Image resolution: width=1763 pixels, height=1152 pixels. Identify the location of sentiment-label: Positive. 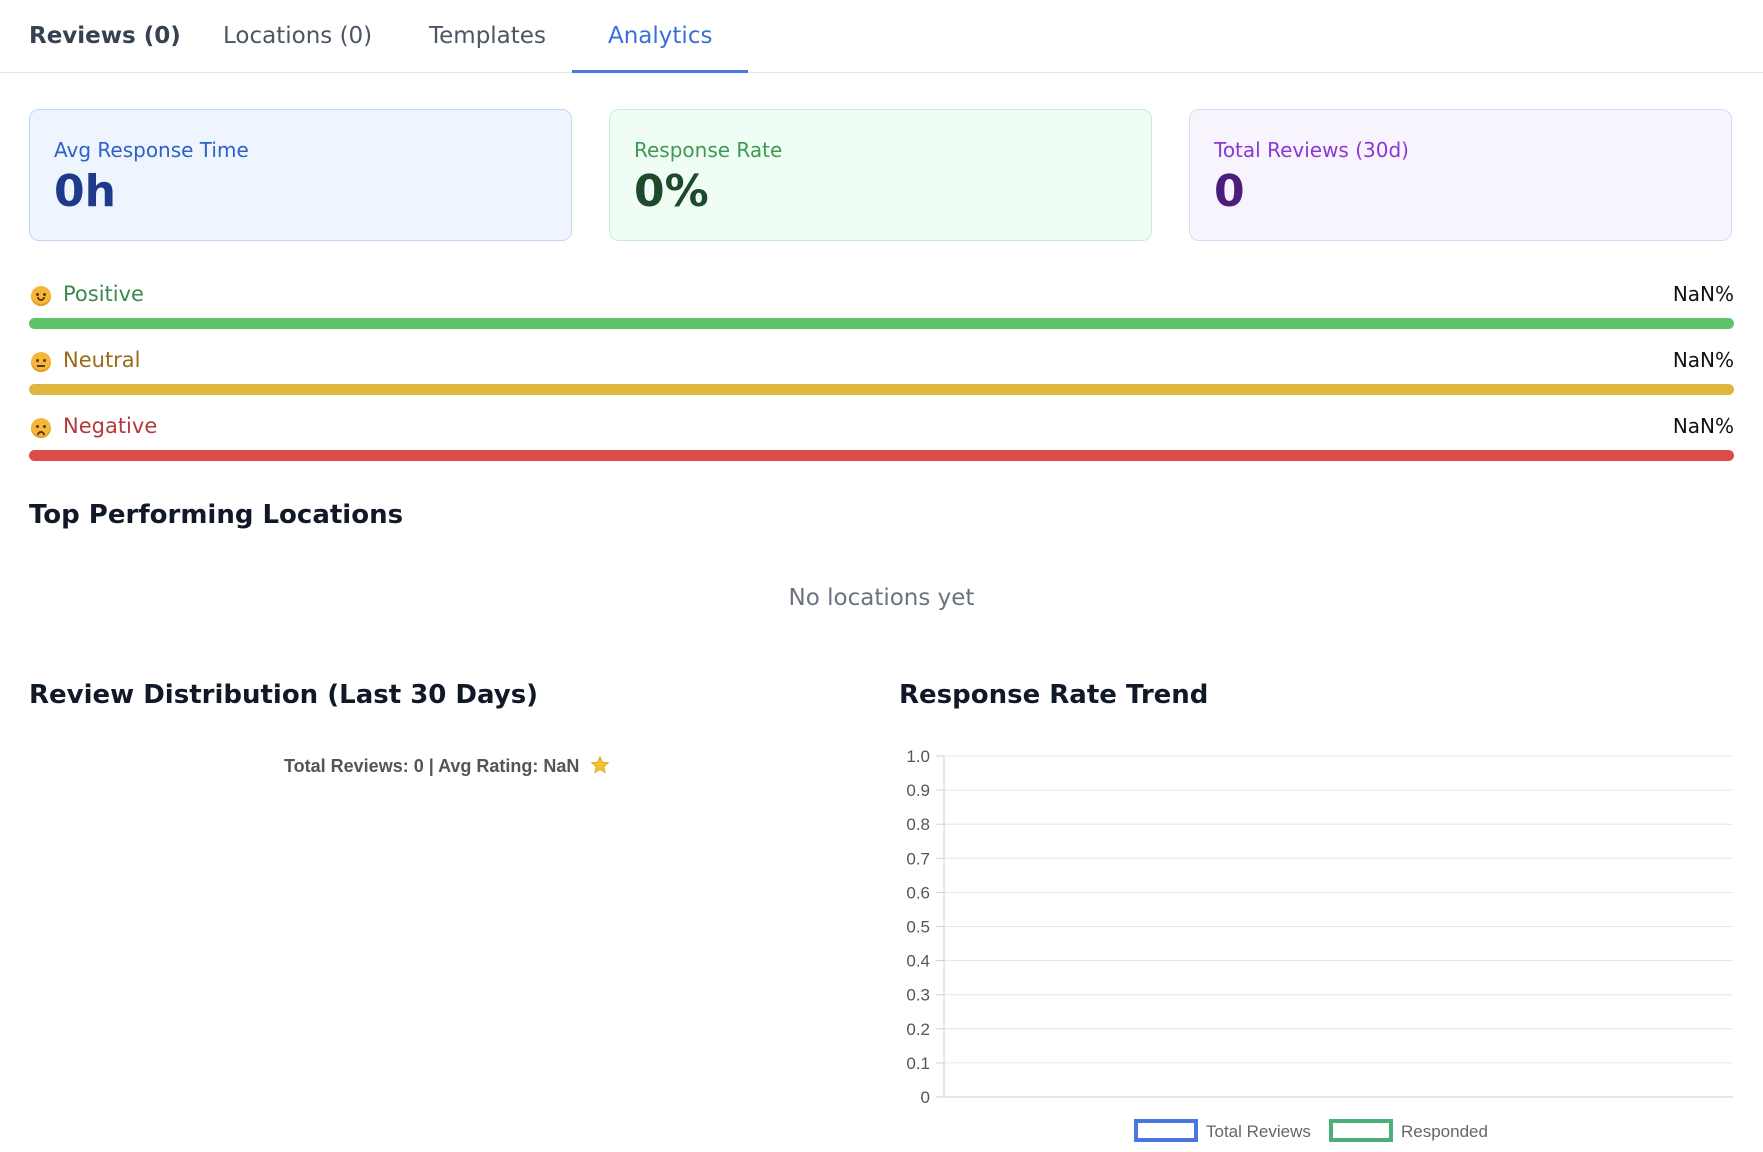
(103, 294).